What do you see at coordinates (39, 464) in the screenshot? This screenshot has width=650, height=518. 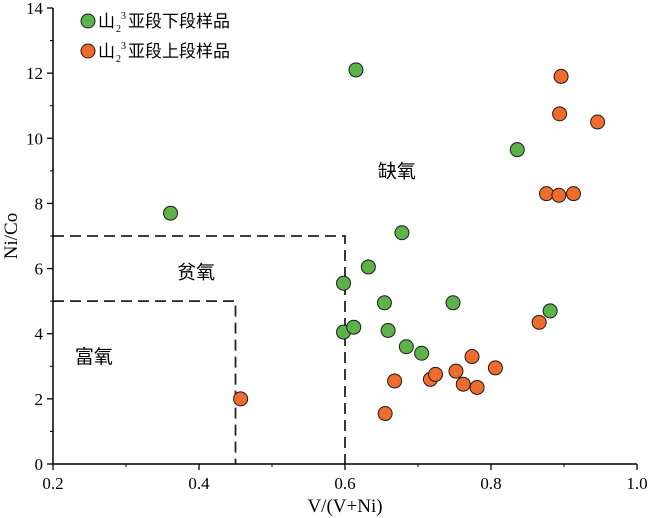 I see `y-tick-label: 0` at bounding box center [39, 464].